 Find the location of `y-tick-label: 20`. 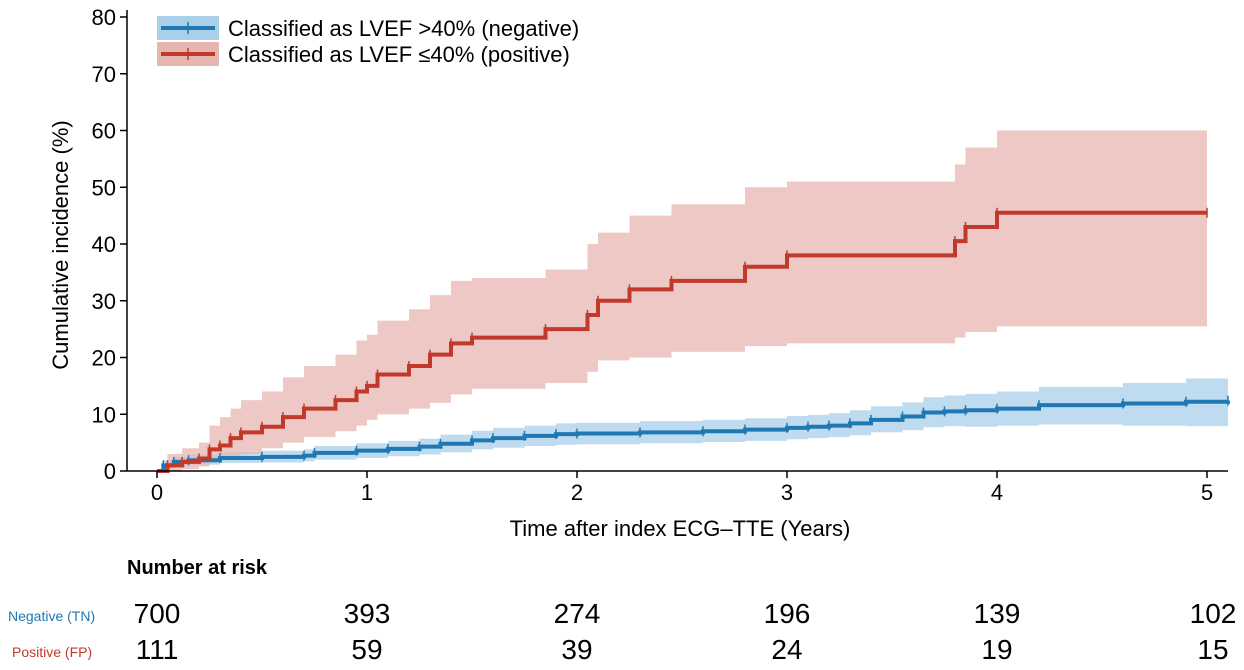

y-tick-label: 20 is located at coordinates (104, 358).